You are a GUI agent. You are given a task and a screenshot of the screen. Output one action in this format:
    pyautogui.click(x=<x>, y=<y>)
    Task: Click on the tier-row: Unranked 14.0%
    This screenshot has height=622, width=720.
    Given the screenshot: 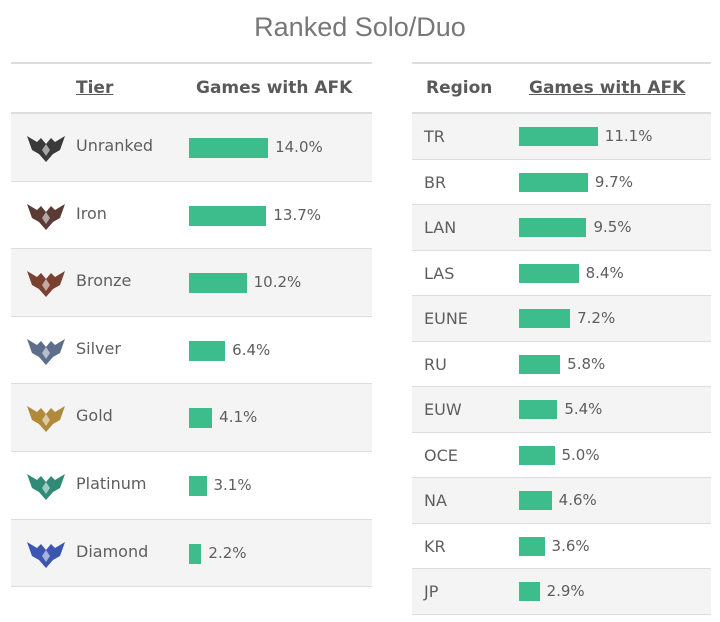 What is the action you would take?
    pyautogui.click(x=191, y=148)
    